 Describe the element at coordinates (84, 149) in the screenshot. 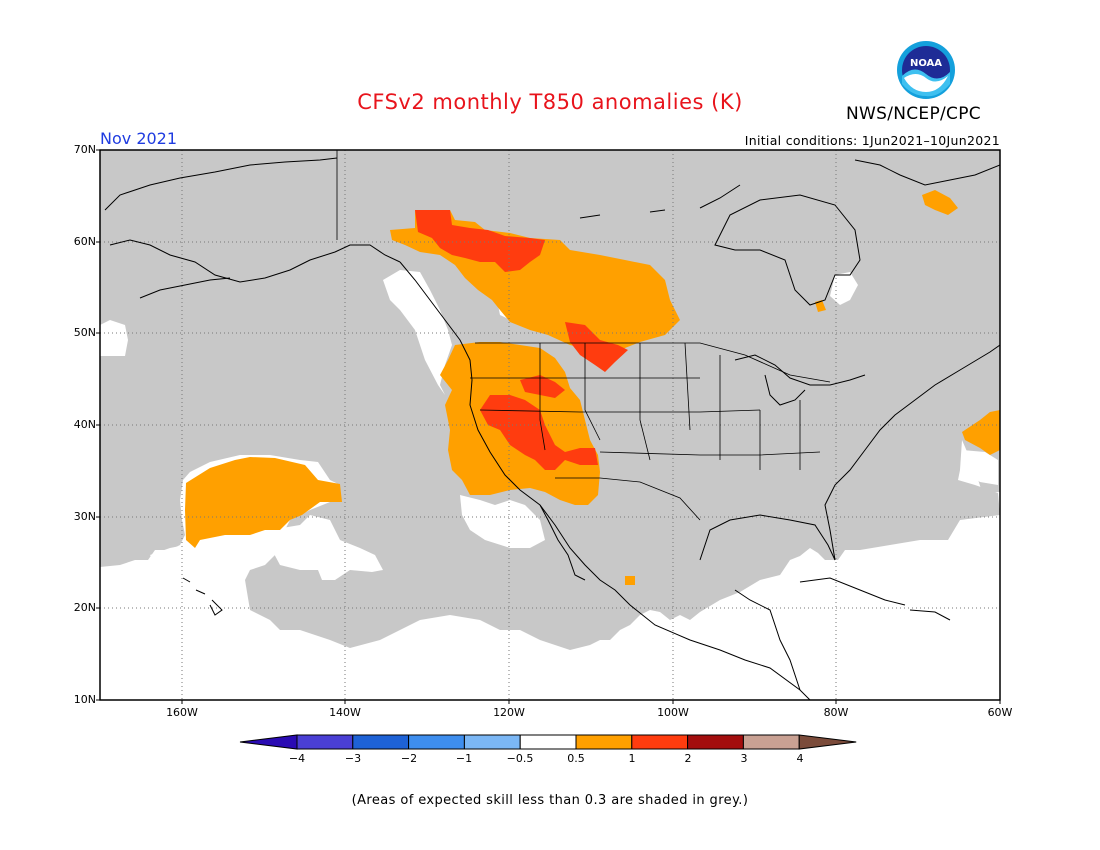

I see `lat-label-70n: 70N` at that location.